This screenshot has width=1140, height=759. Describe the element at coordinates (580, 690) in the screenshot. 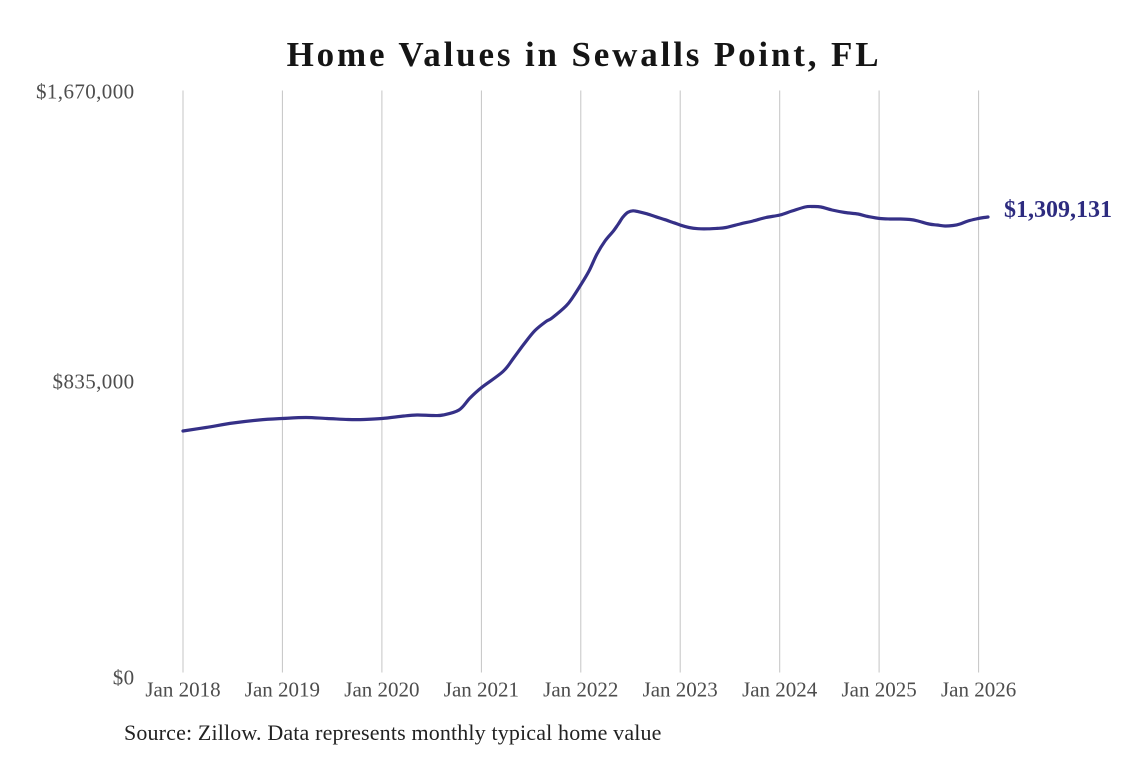

I see `svg-text: Jan 2022` at that location.